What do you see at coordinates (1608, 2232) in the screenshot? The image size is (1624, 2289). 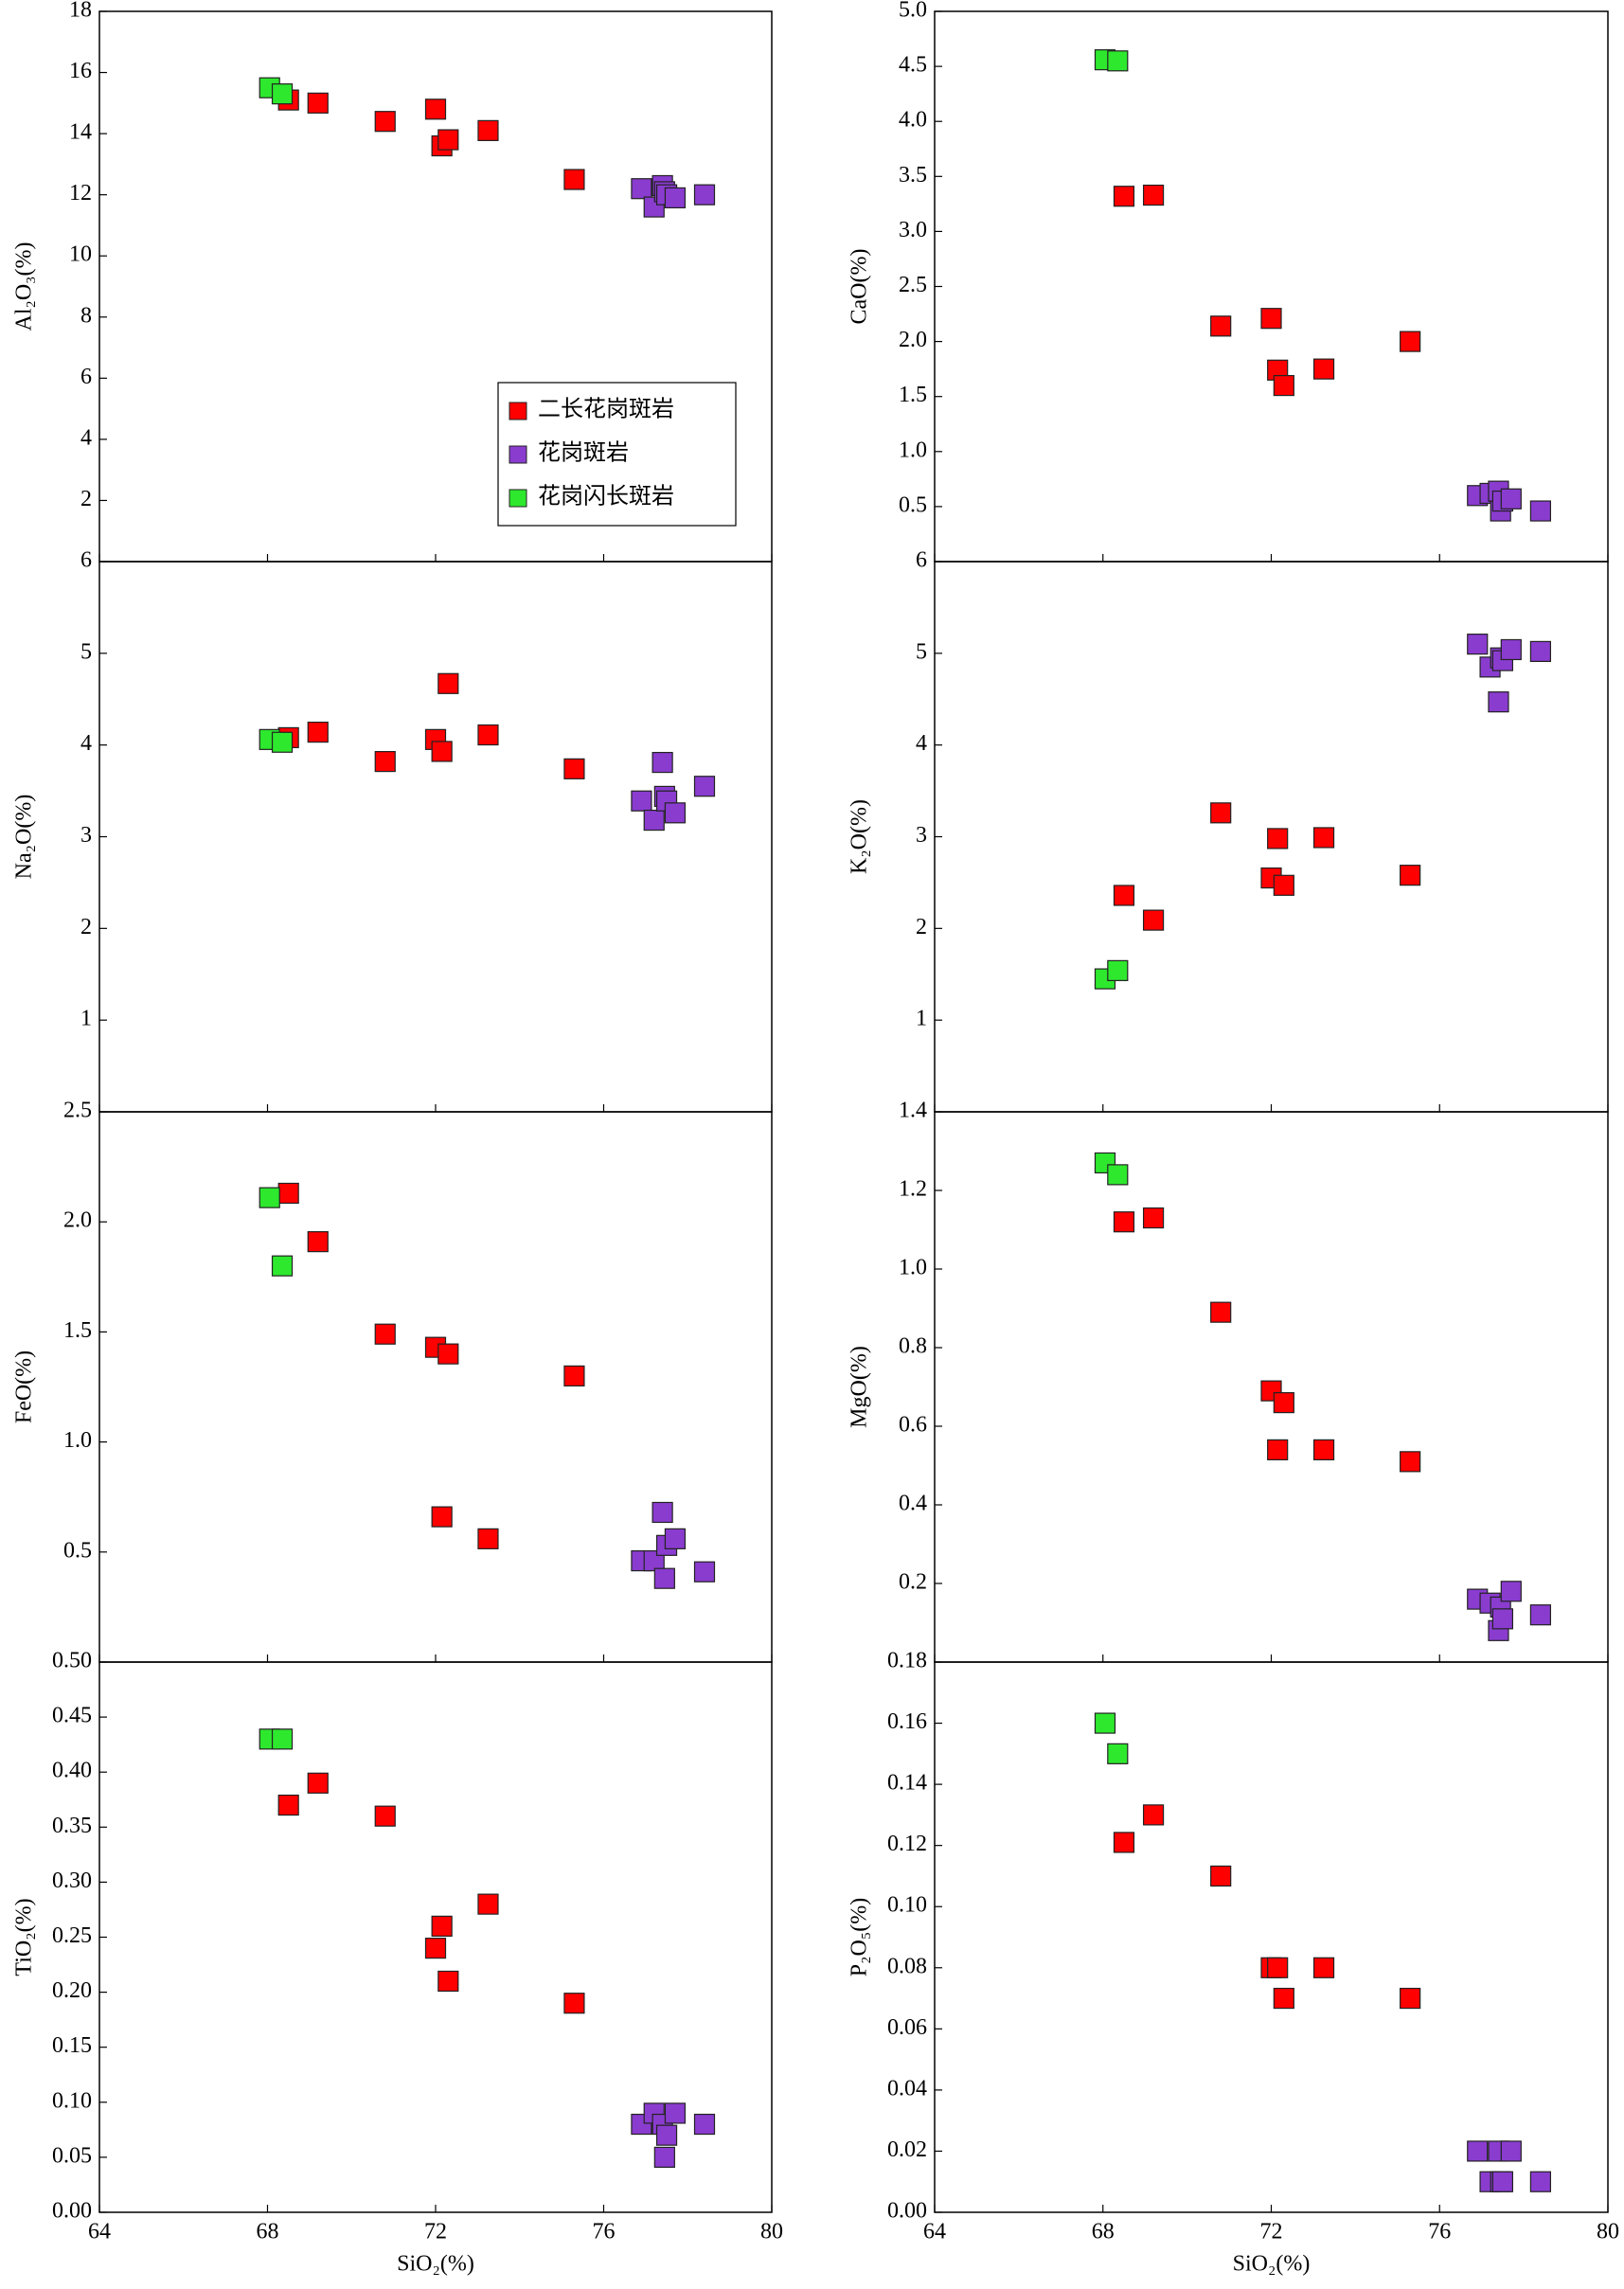 I see `x-tick-label: 80` at bounding box center [1608, 2232].